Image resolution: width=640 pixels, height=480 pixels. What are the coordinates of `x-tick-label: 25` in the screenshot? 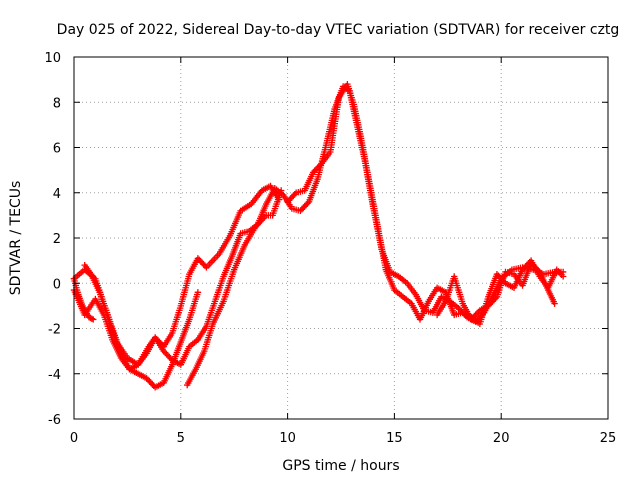 It's located at (608, 438).